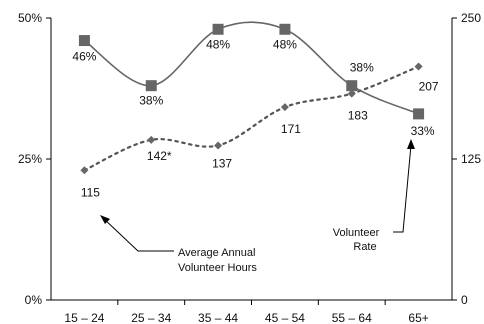 The image size is (484, 324). Describe the element at coordinates (471, 18) in the screenshot. I see `right-tick-label: 250` at that location.